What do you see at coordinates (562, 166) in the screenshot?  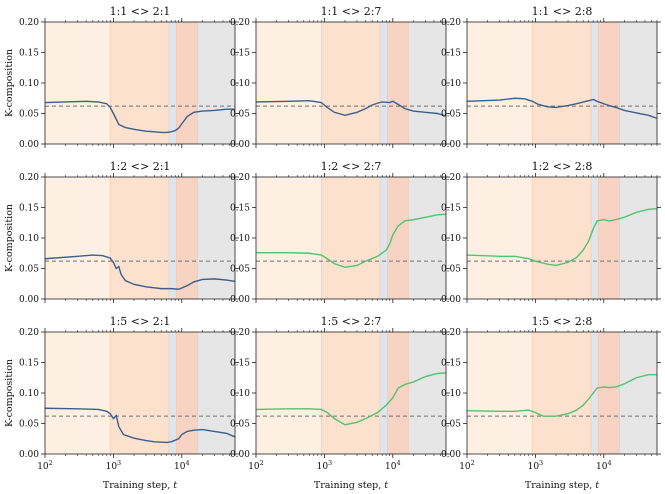 I see `panel-title: 1:2 <> 2:8` at bounding box center [562, 166].